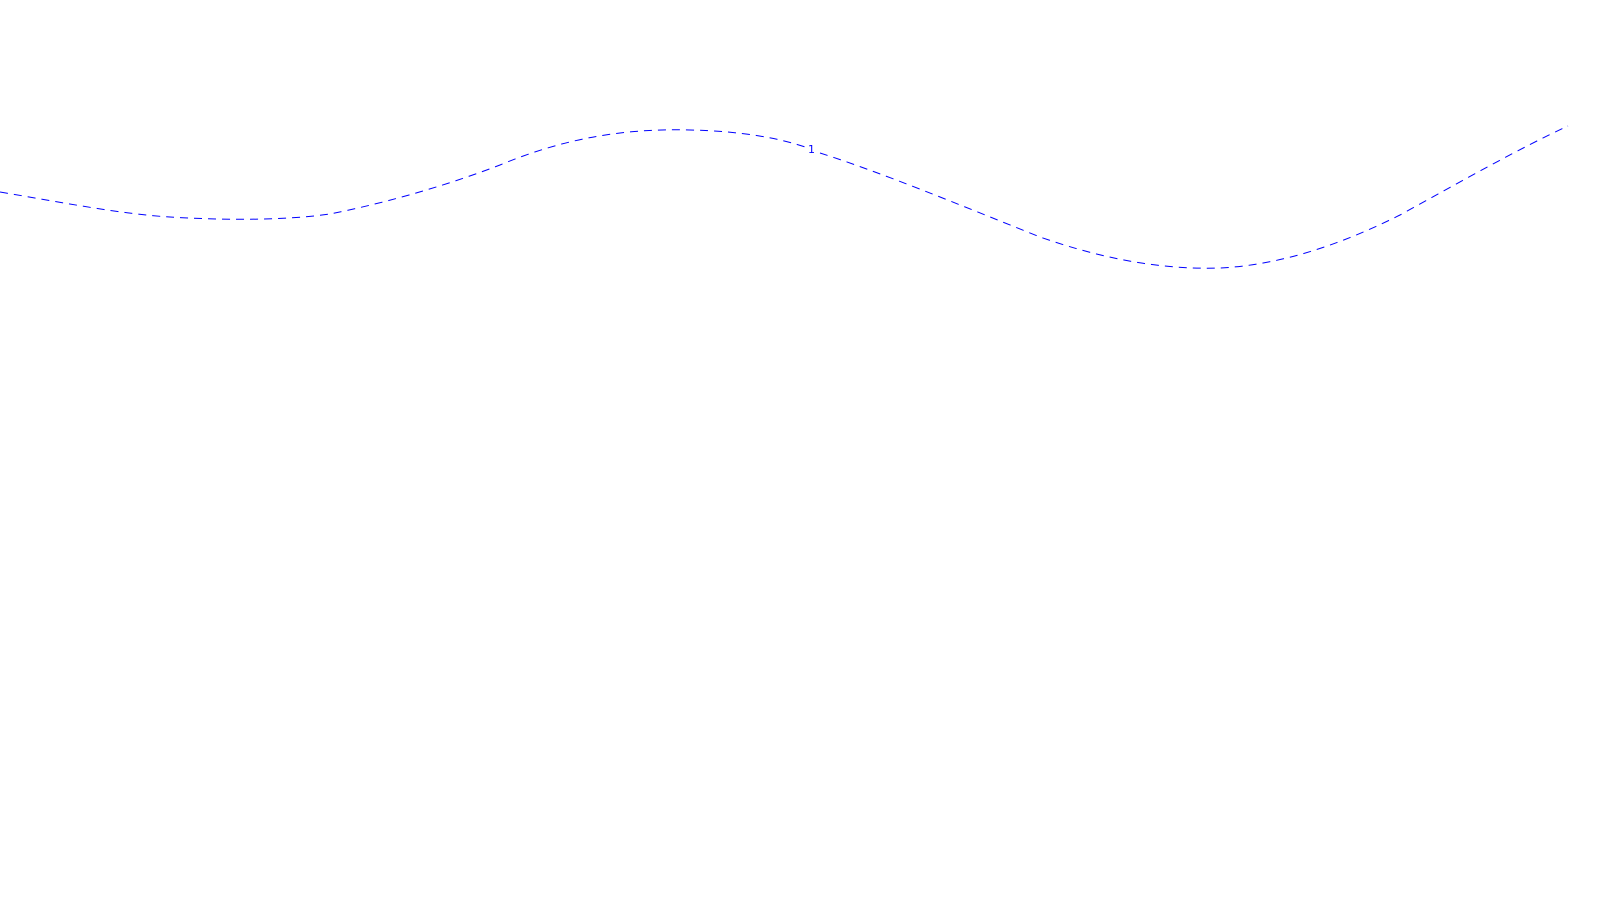 The height and width of the screenshot is (900, 1600). What do you see at coordinates (811, 149) in the screenshot?
I see `contour-label: 1` at bounding box center [811, 149].